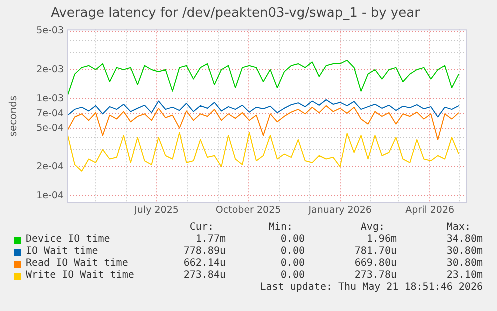 This screenshot has width=497, height=311. What do you see at coordinates (372, 228) in the screenshot?
I see `text: Avg:` at bounding box center [372, 228].